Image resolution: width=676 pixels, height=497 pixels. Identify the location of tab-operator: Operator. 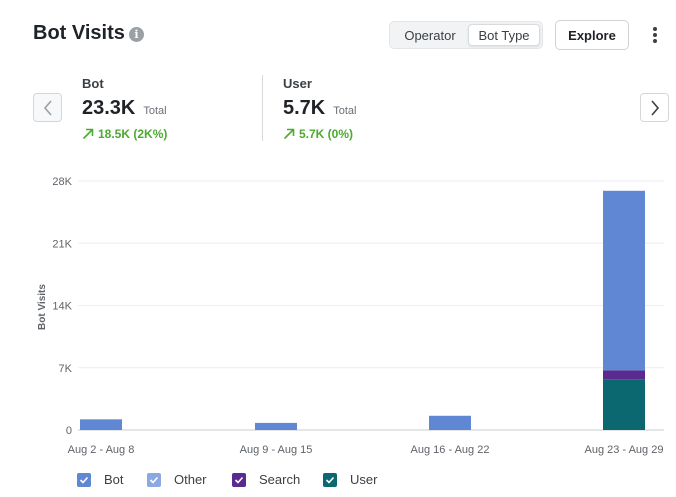
(430, 35).